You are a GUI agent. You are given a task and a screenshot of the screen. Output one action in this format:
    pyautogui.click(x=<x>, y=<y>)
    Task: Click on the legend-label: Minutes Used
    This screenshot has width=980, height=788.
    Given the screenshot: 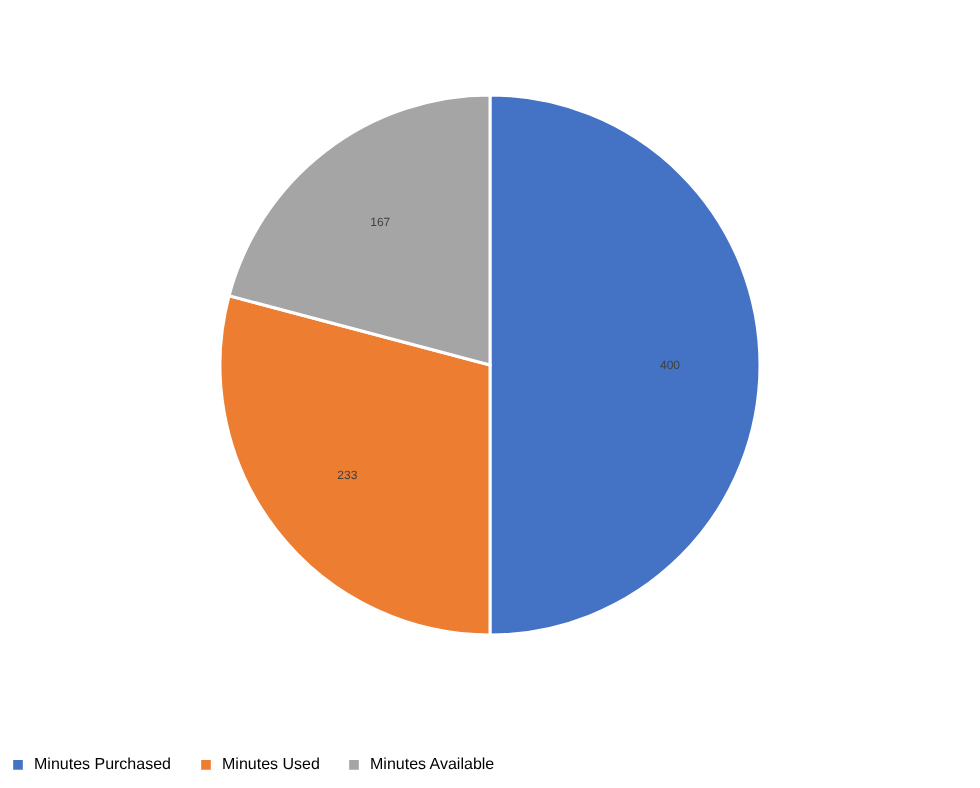 What is the action you would take?
    pyautogui.click(x=271, y=763)
    